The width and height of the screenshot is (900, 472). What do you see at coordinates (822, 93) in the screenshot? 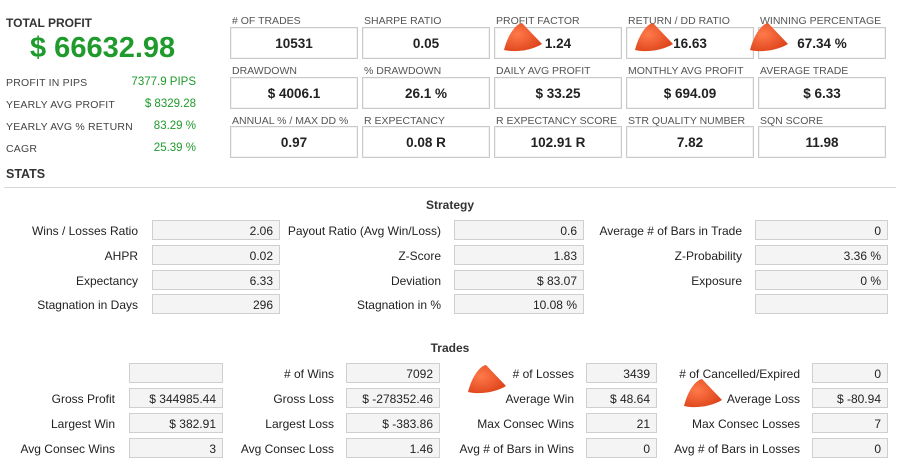
I see `metric-value-box: $ 6.33` at bounding box center [822, 93].